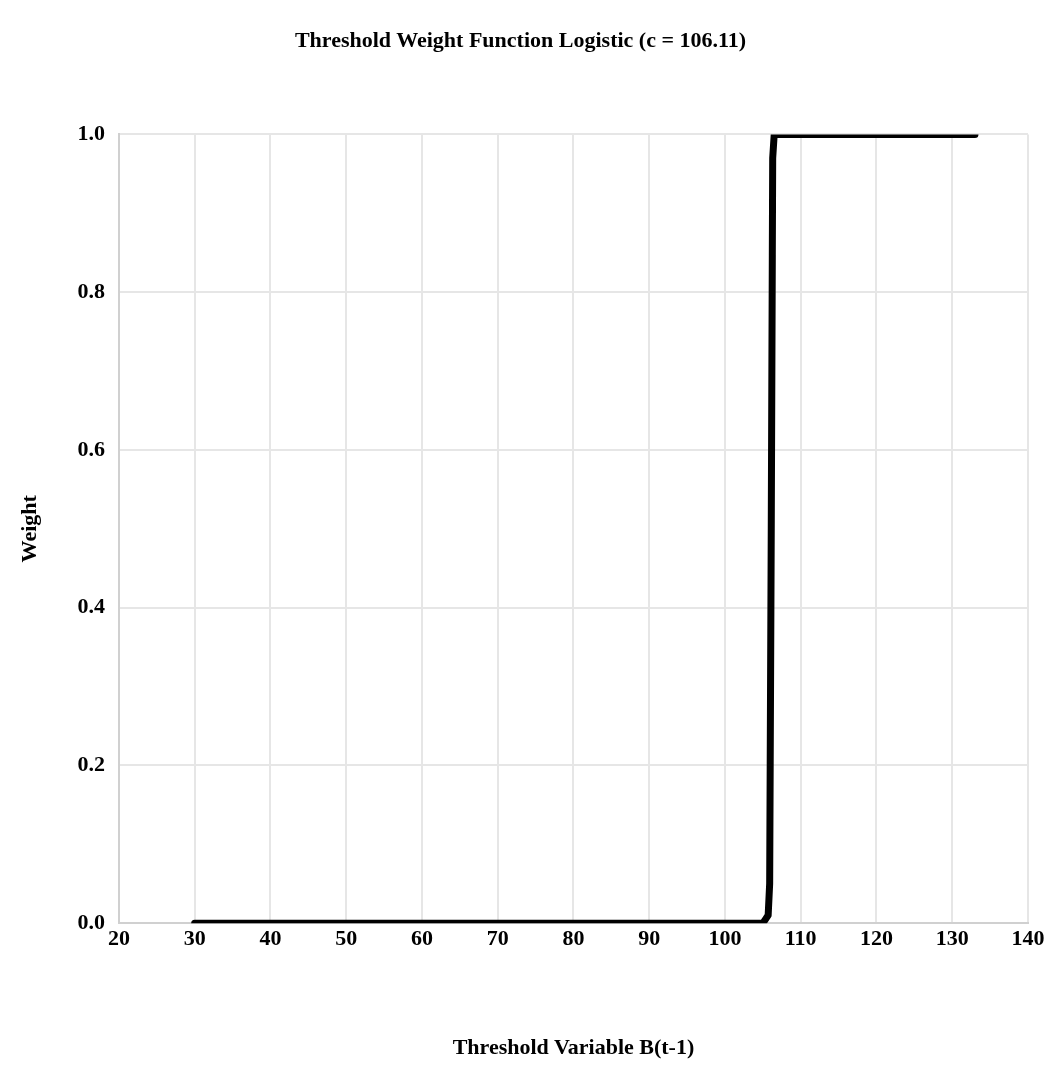  I want to click on x-tick-label: 20, so click(118, 938).